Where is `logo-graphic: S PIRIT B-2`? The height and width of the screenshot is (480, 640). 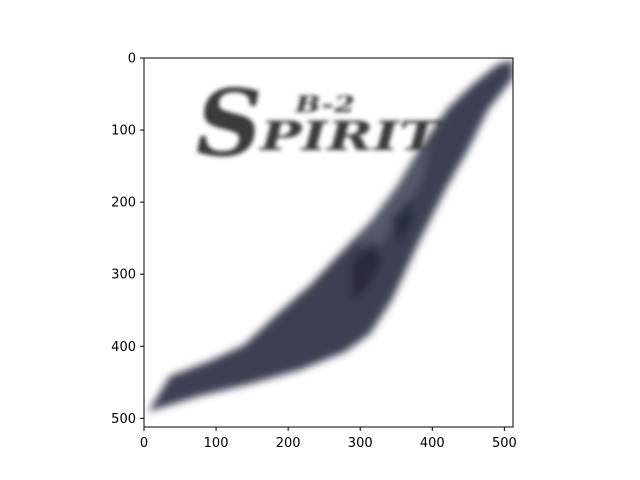 logo-graphic: S PIRIT B-2 is located at coordinates (320, 123).